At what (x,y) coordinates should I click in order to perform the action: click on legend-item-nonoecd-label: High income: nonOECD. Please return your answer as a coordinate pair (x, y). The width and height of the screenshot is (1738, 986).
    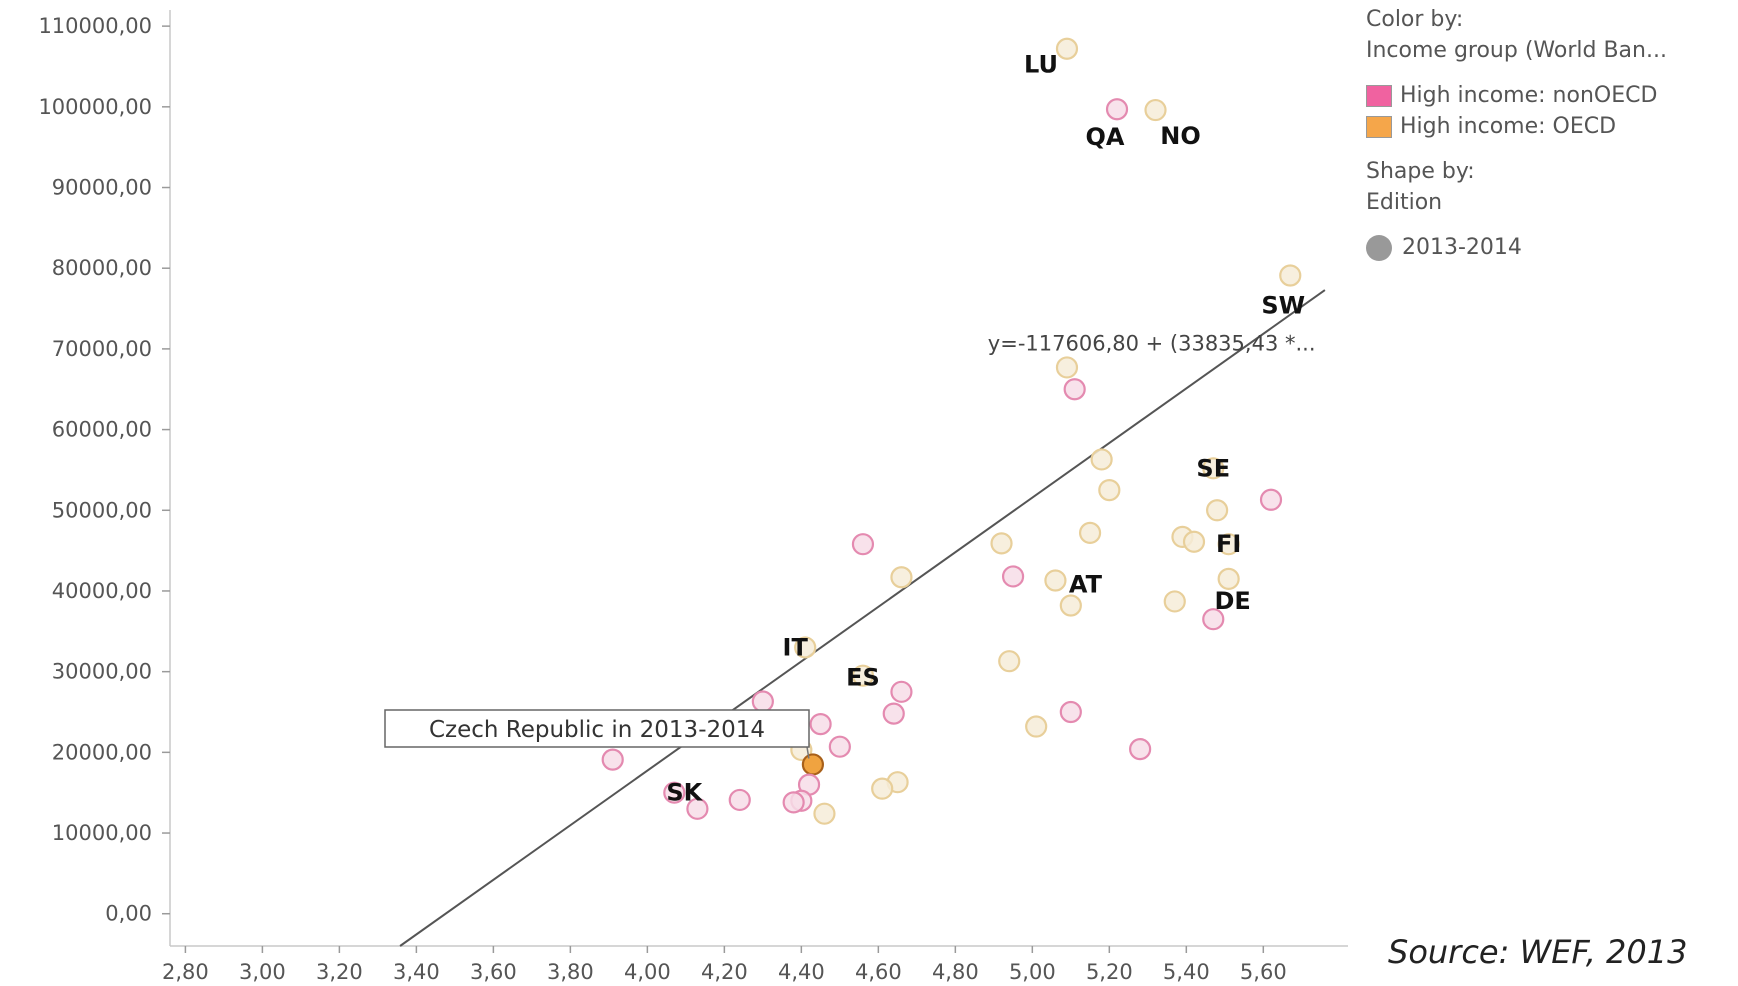
    Looking at the image, I should click on (1529, 95).